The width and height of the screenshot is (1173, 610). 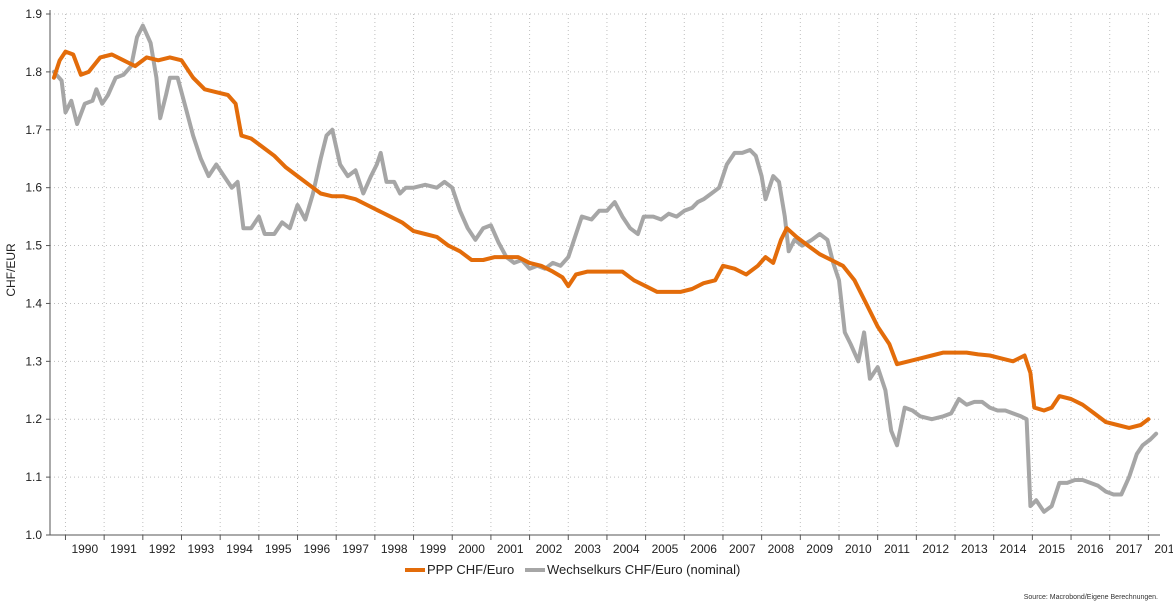 What do you see at coordinates (433, 549) in the screenshot?
I see `x-tick-label: 1999` at bounding box center [433, 549].